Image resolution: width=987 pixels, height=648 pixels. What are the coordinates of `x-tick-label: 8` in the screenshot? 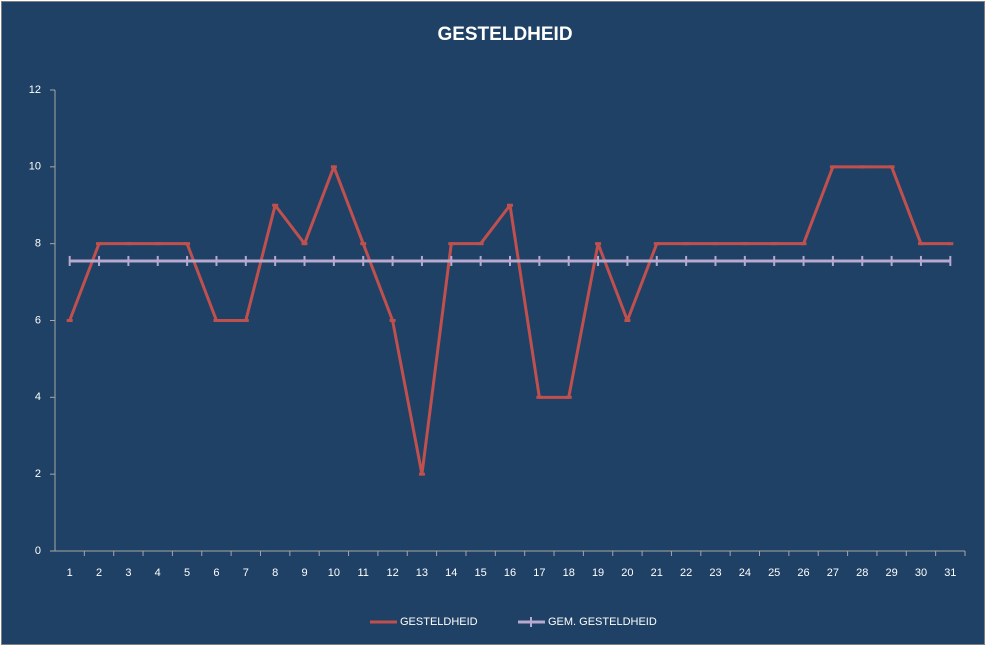 It's located at (275, 573).